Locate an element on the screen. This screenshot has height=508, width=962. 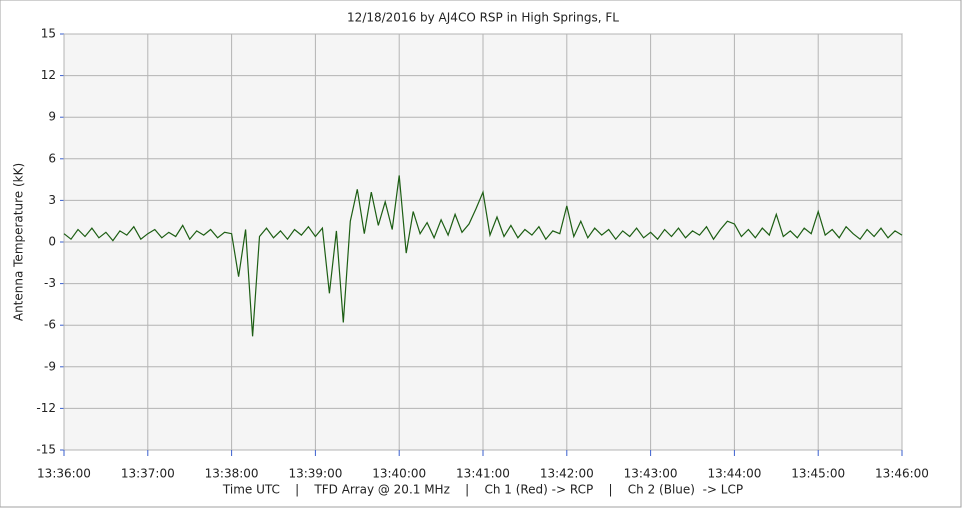
x-tick-label: 13:36:00 is located at coordinates (64, 474).